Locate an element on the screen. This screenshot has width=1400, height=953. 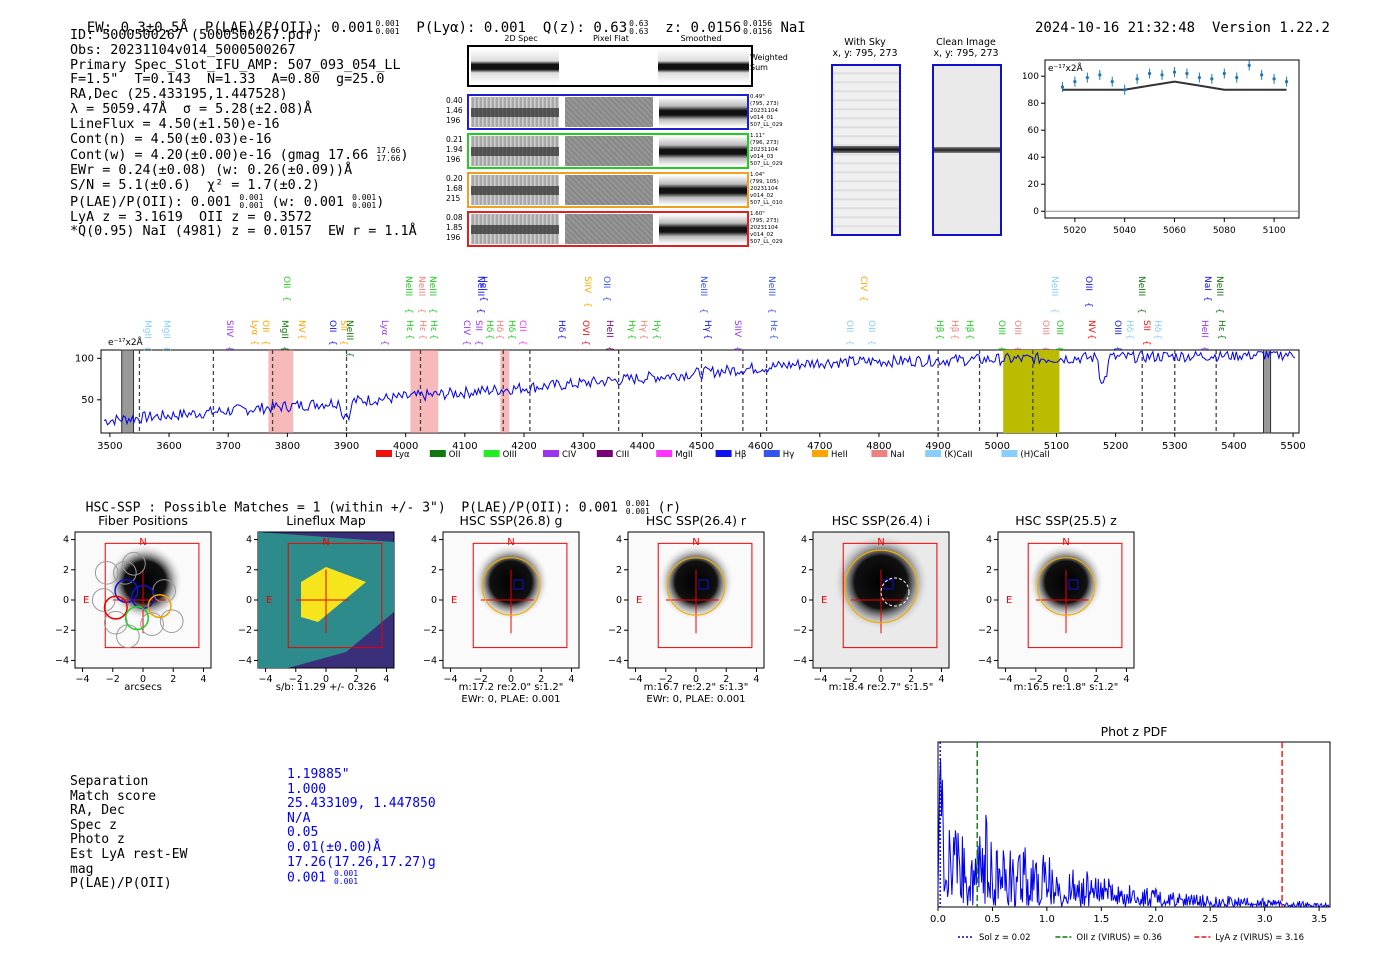
image-panel-caption: m:16.7 re:2.2" s:1.3" is located at coordinates (696, 687).